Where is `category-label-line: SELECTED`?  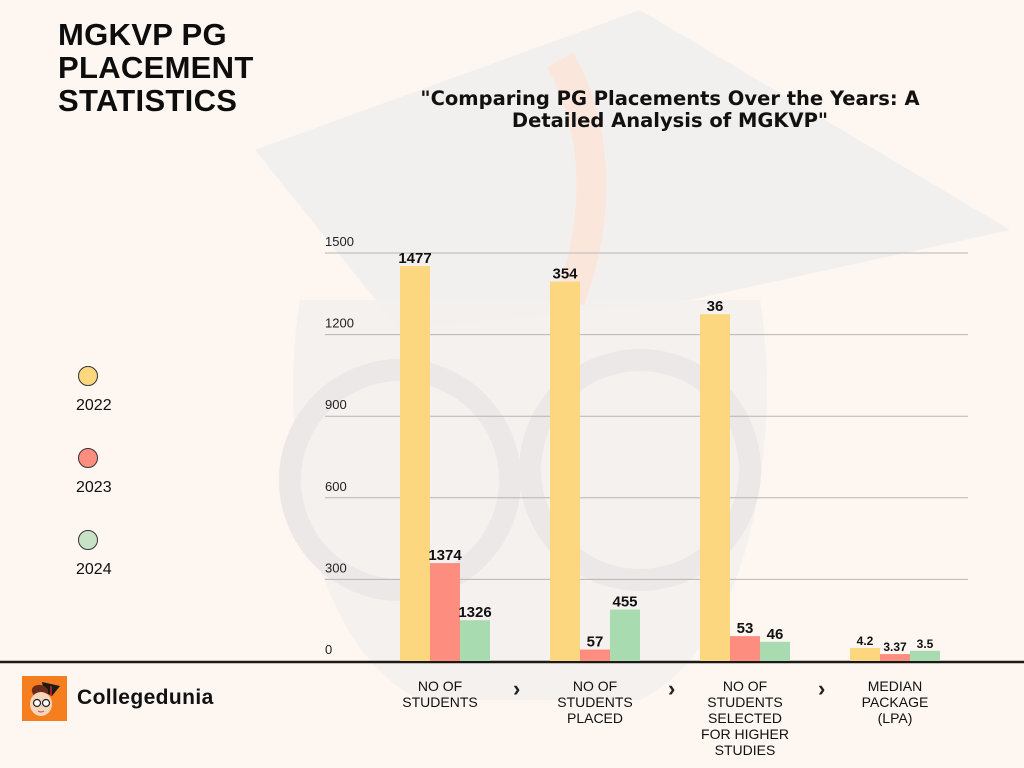
category-label-line: SELECTED is located at coordinates (745, 718).